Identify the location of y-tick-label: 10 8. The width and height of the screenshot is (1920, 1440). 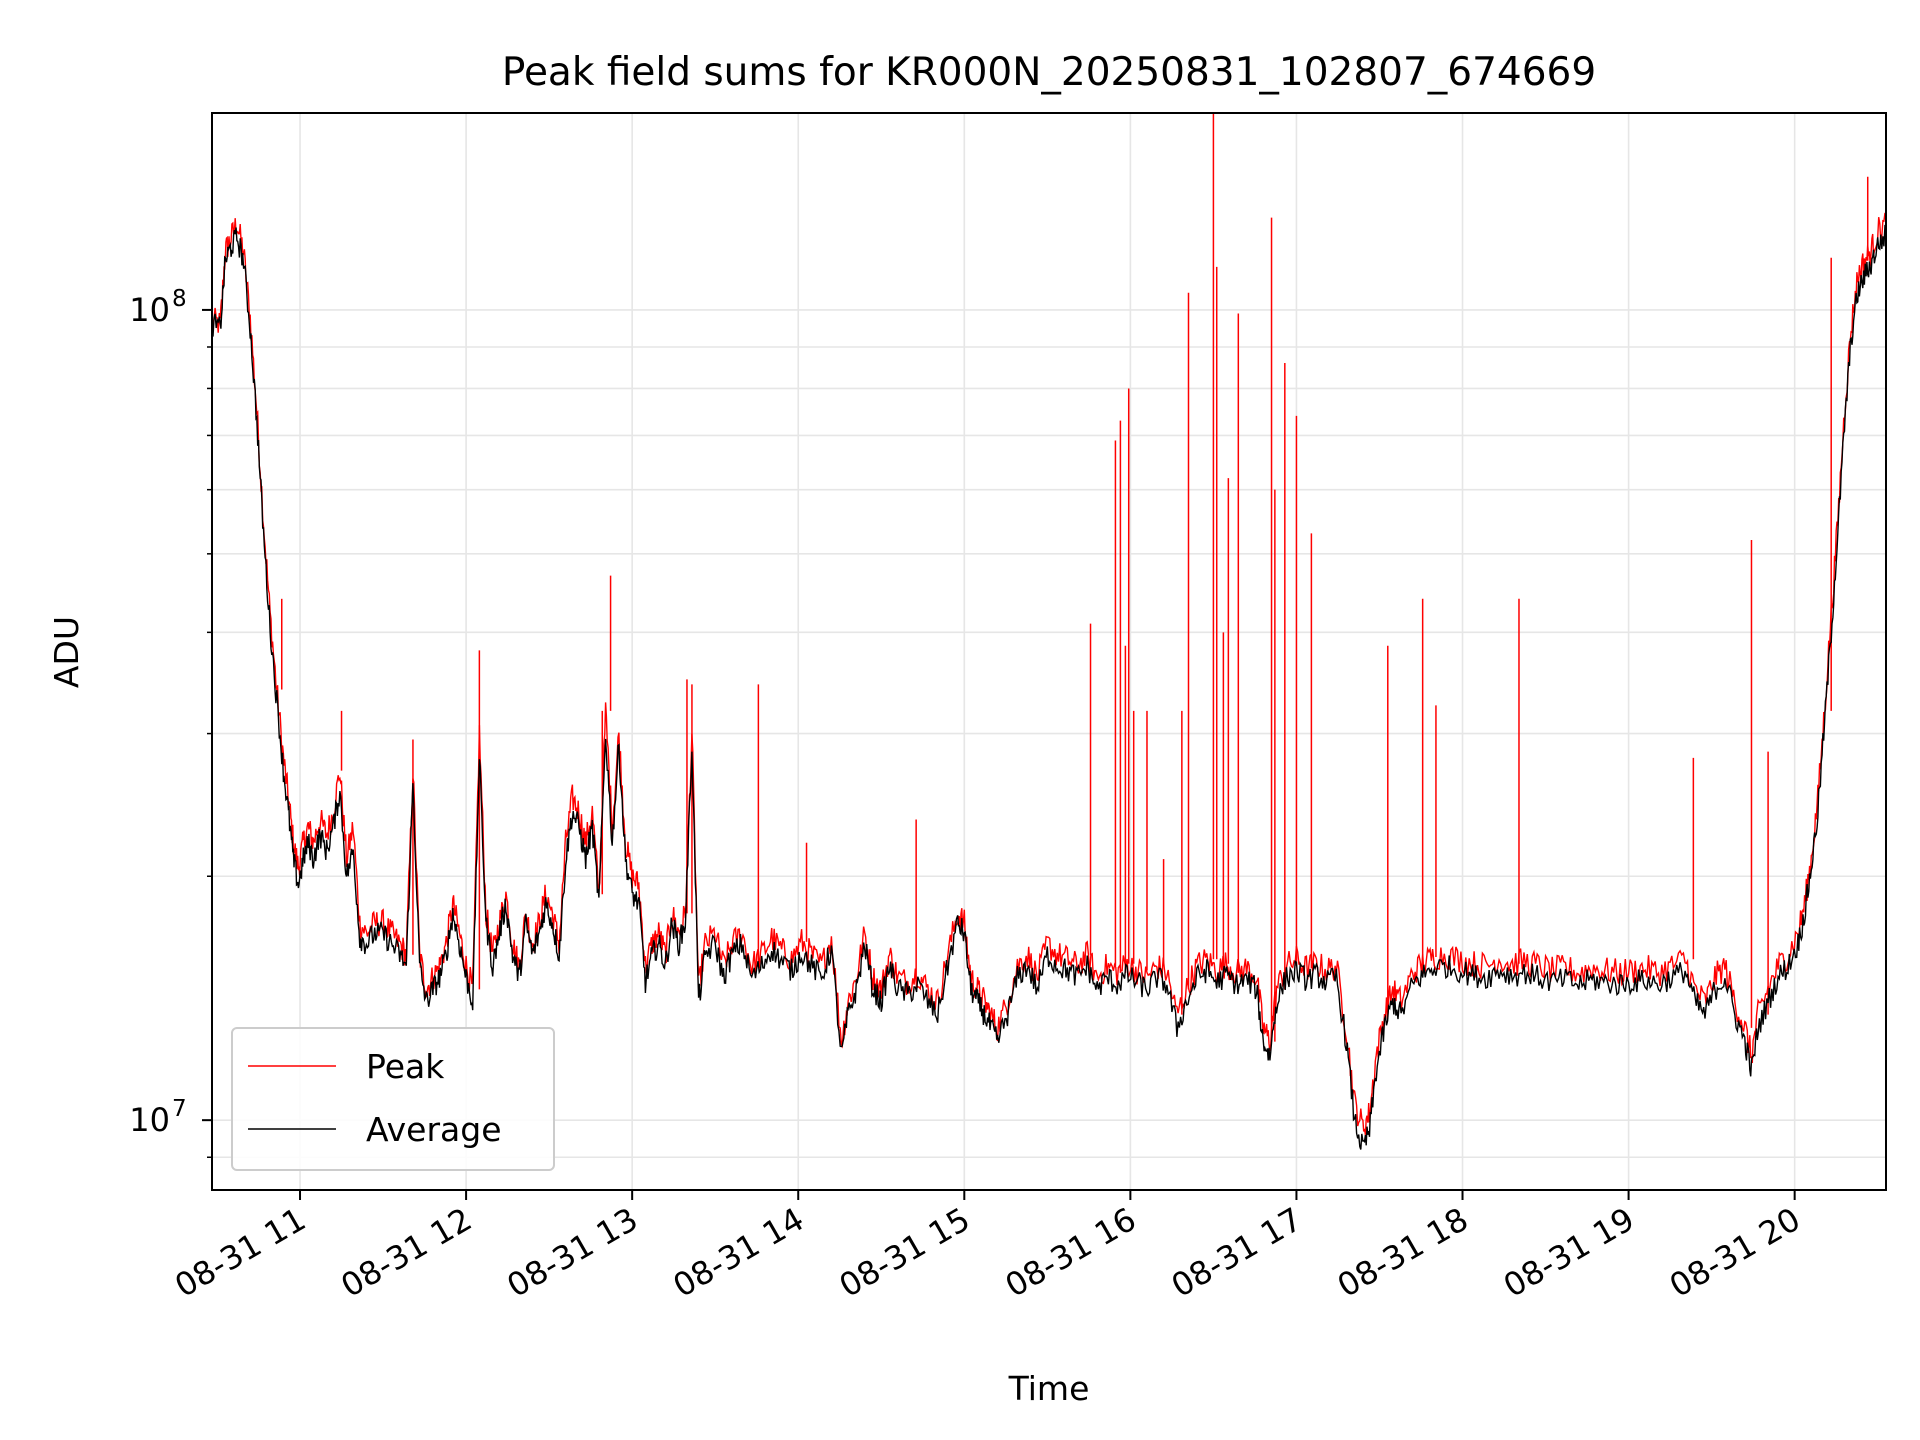
(157, 307).